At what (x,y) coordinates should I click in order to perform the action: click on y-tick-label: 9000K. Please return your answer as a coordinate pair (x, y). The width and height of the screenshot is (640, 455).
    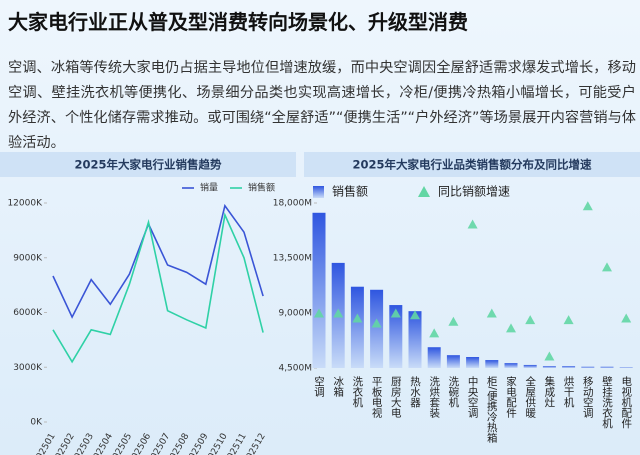
    Looking at the image, I should click on (28, 258).